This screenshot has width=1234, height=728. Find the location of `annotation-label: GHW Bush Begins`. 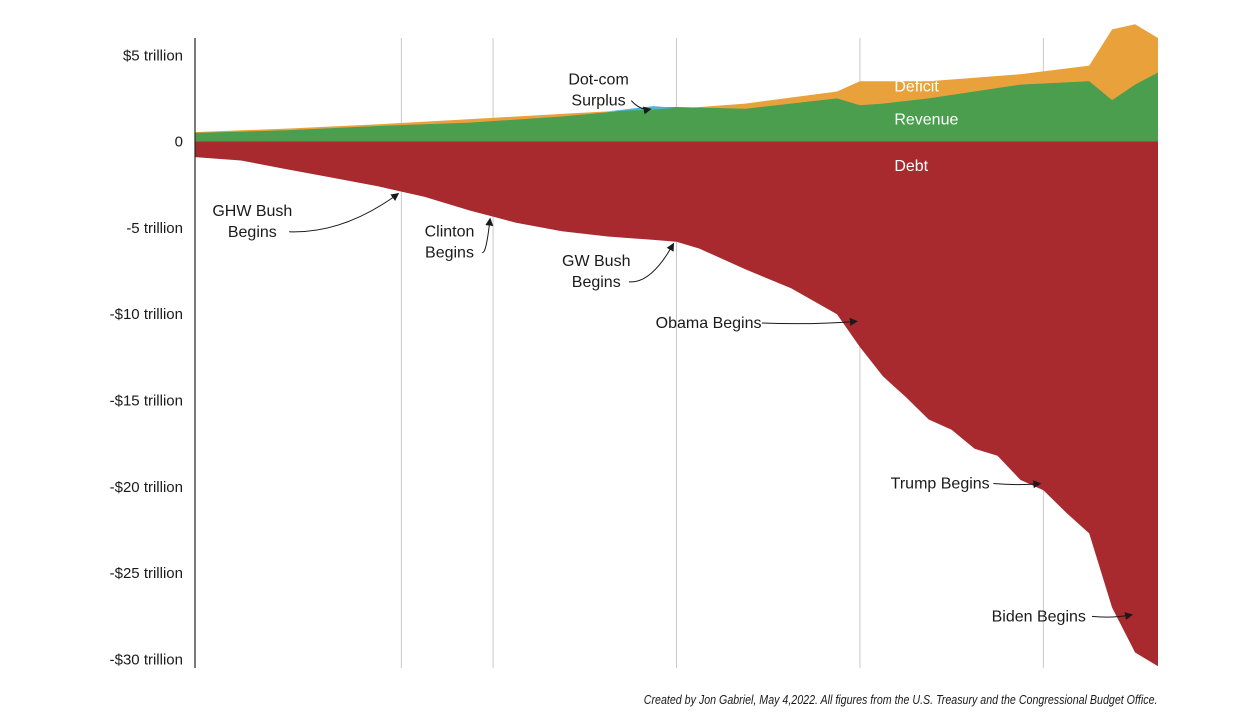

annotation-label: GHW Bush Begins is located at coordinates (252, 222).